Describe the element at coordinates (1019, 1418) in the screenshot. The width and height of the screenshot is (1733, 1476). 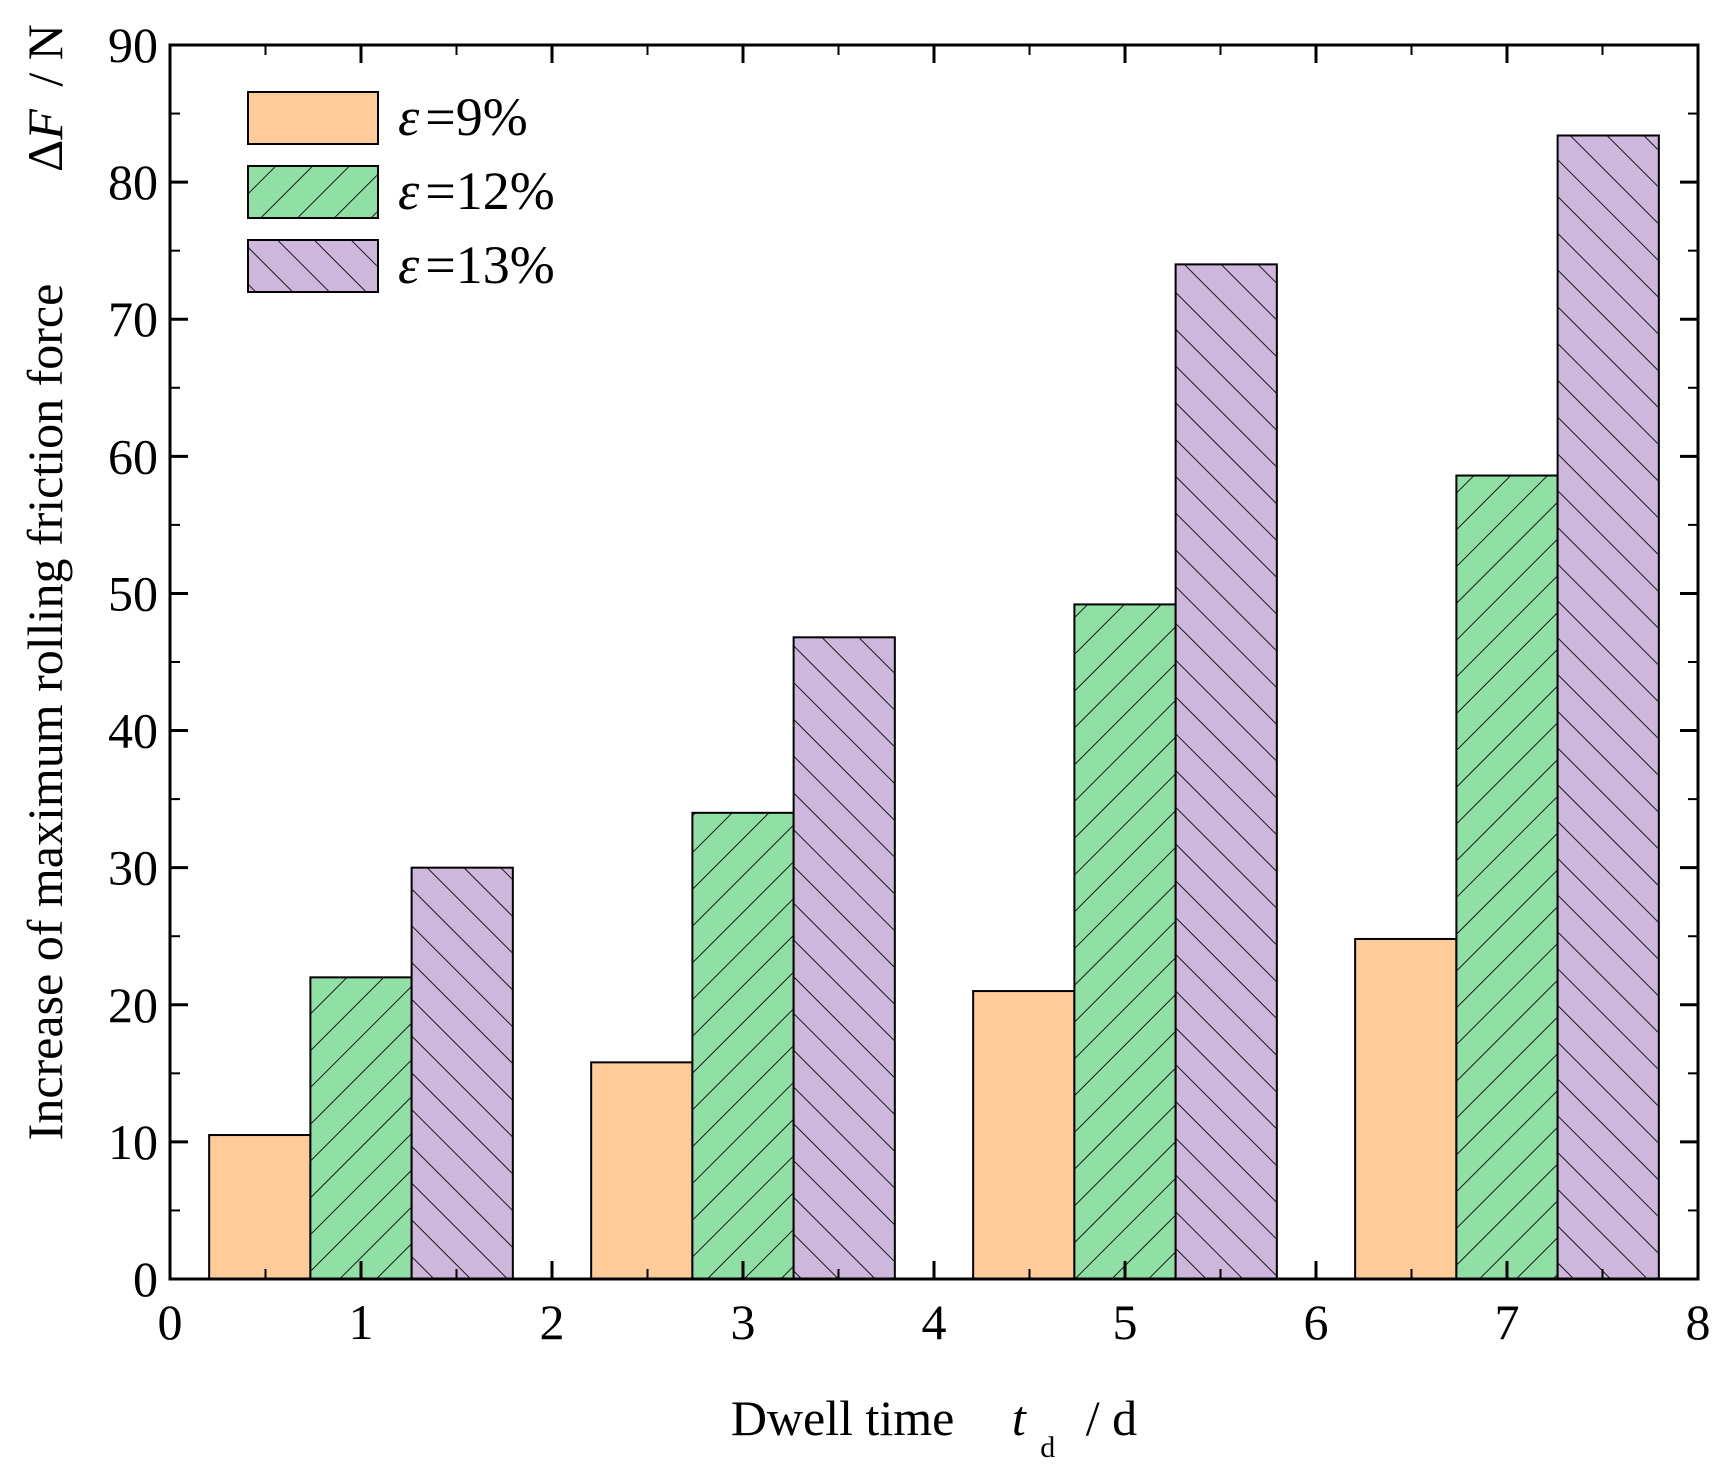
I see `x-axis-label-symbol: t` at that location.